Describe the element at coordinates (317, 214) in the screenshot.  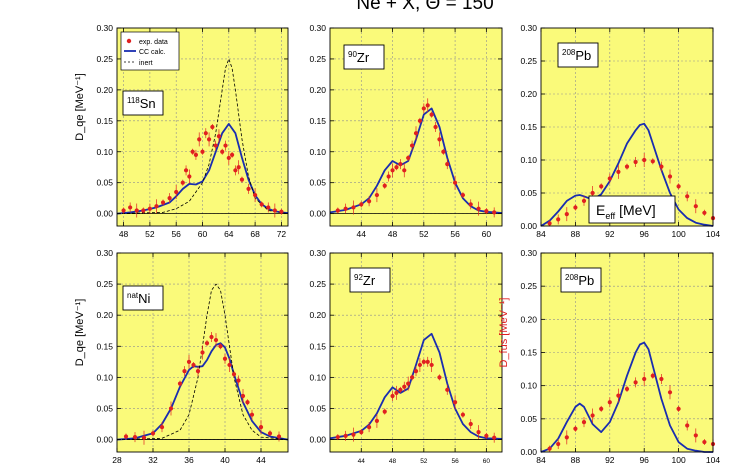
I see `y-tick-label: 0.00` at that location.